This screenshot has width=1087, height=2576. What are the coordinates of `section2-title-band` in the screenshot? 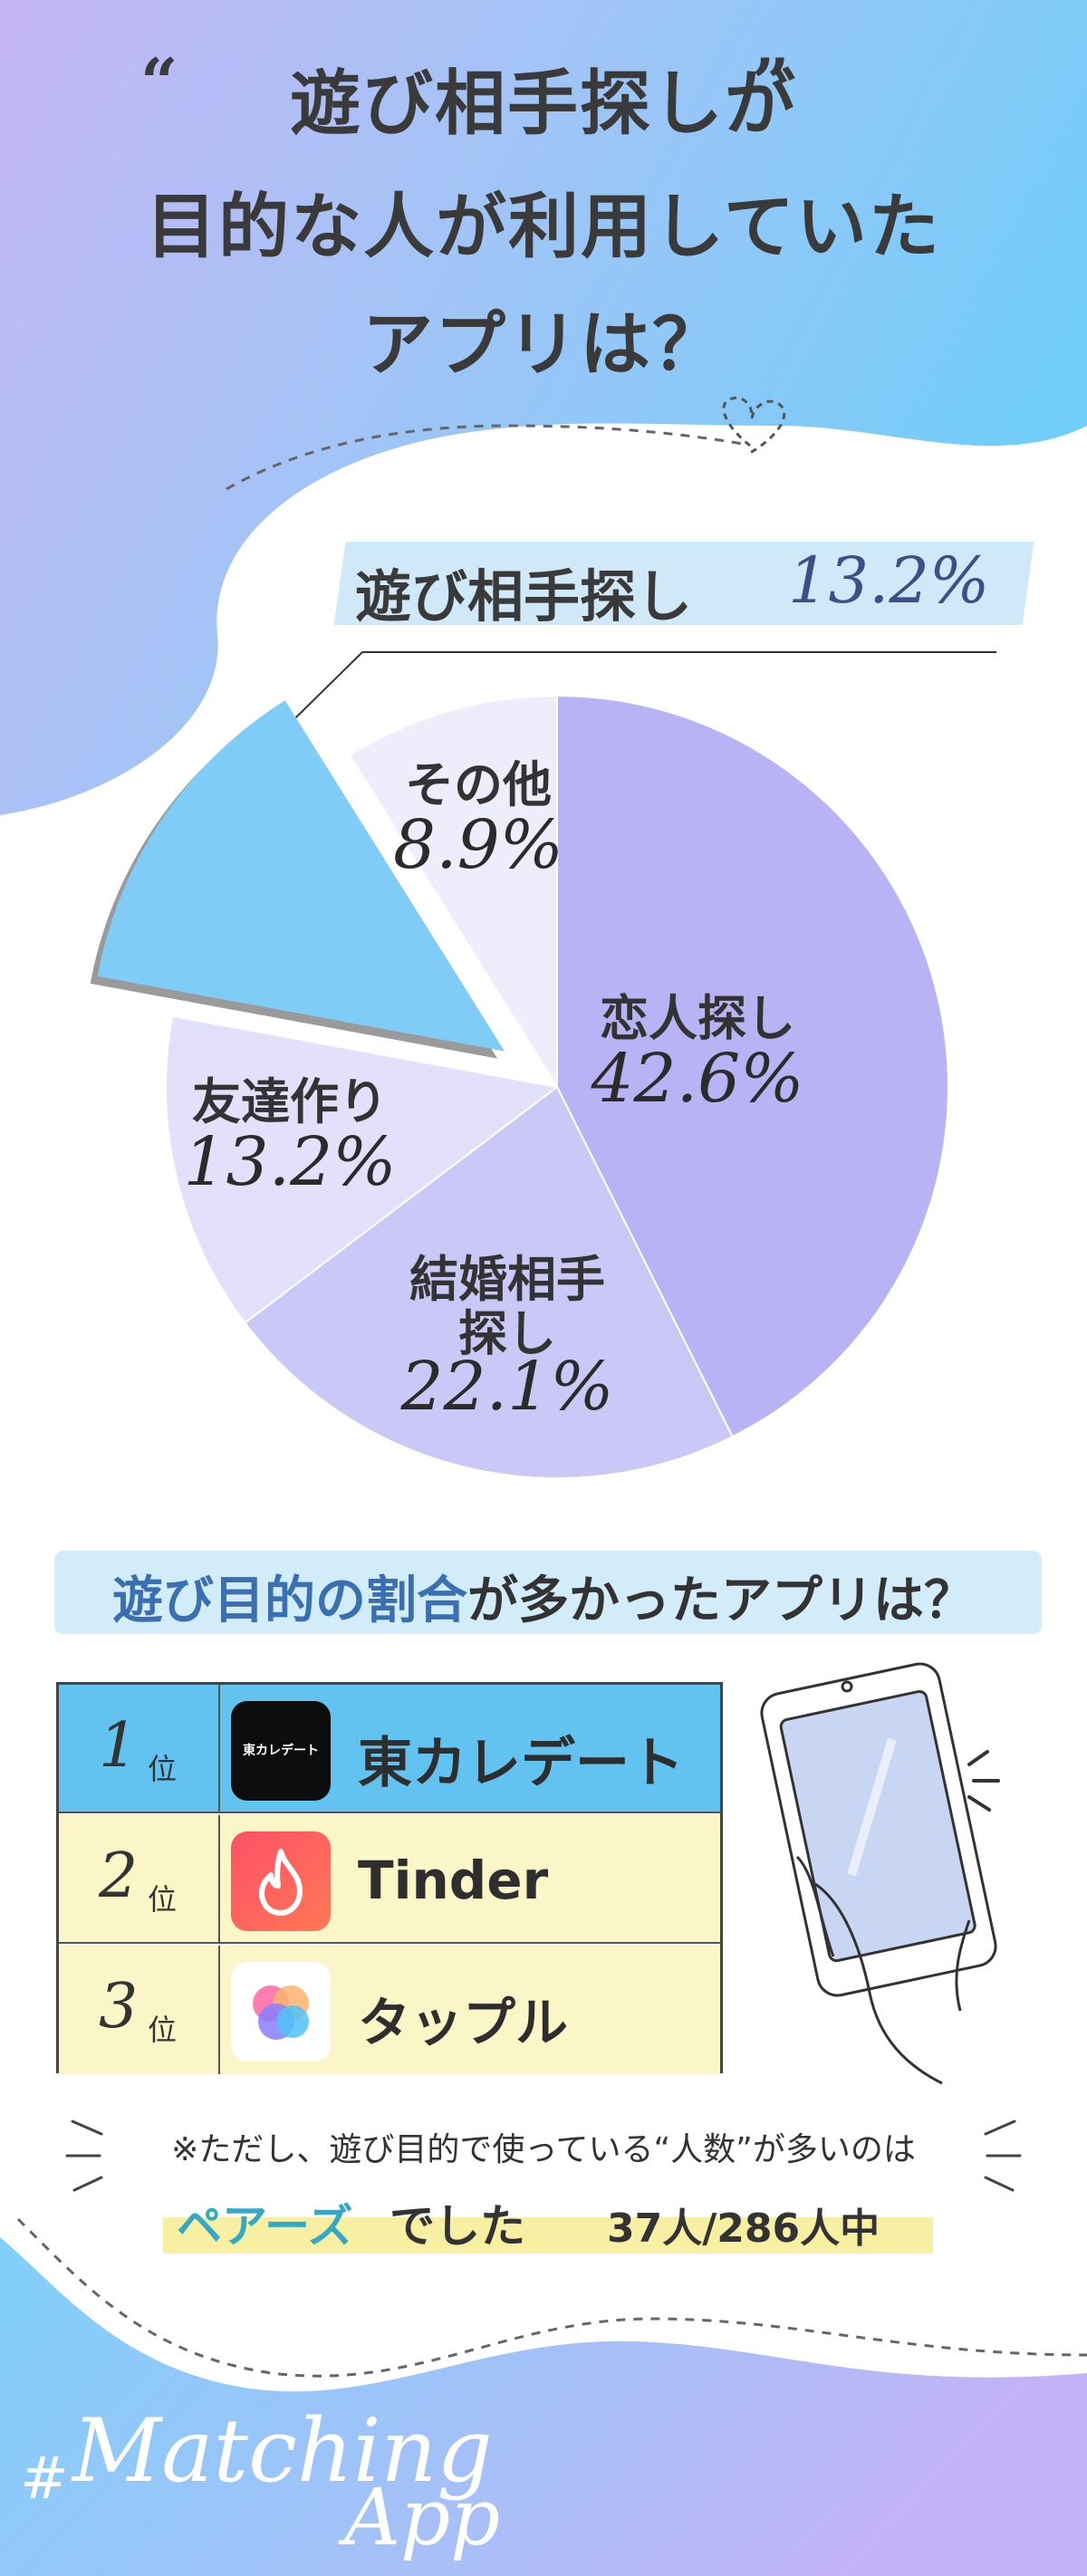 It's located at (548, 1592).